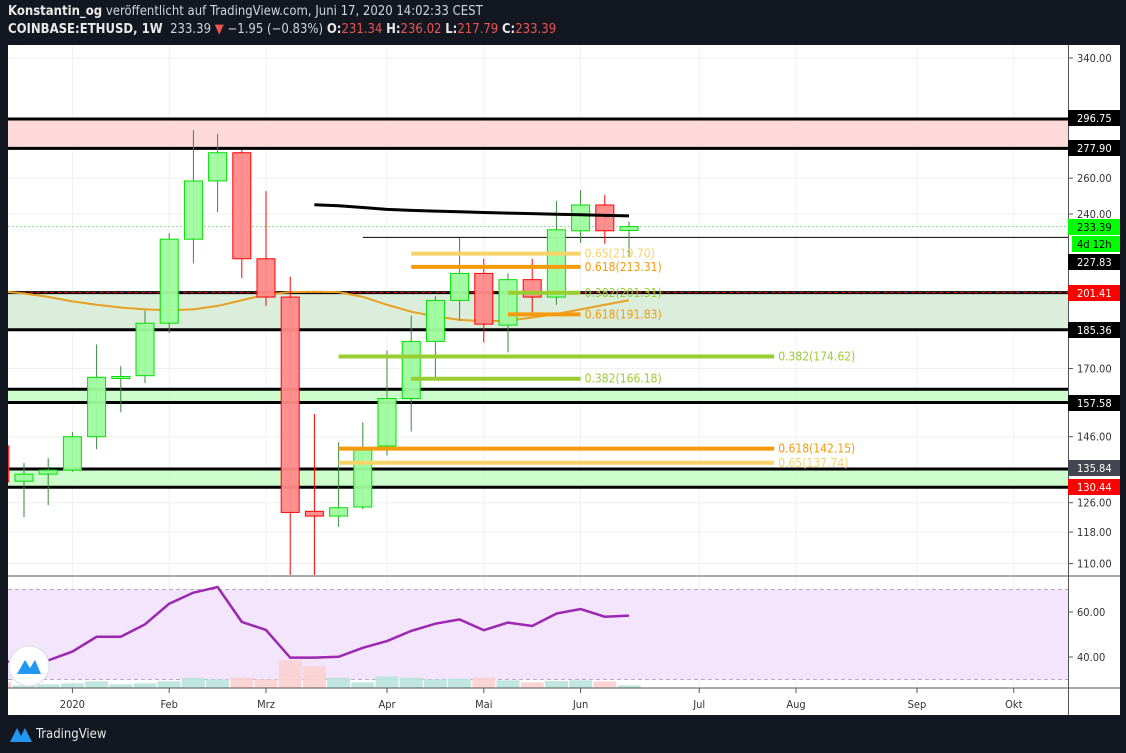 The height and width of the screenshot is (753, 1126). What do you see at coordinates (816, 449) in the screenshot?
I see `fib-level-label: 0.618(142.15)` at bounding box center [816, 449].